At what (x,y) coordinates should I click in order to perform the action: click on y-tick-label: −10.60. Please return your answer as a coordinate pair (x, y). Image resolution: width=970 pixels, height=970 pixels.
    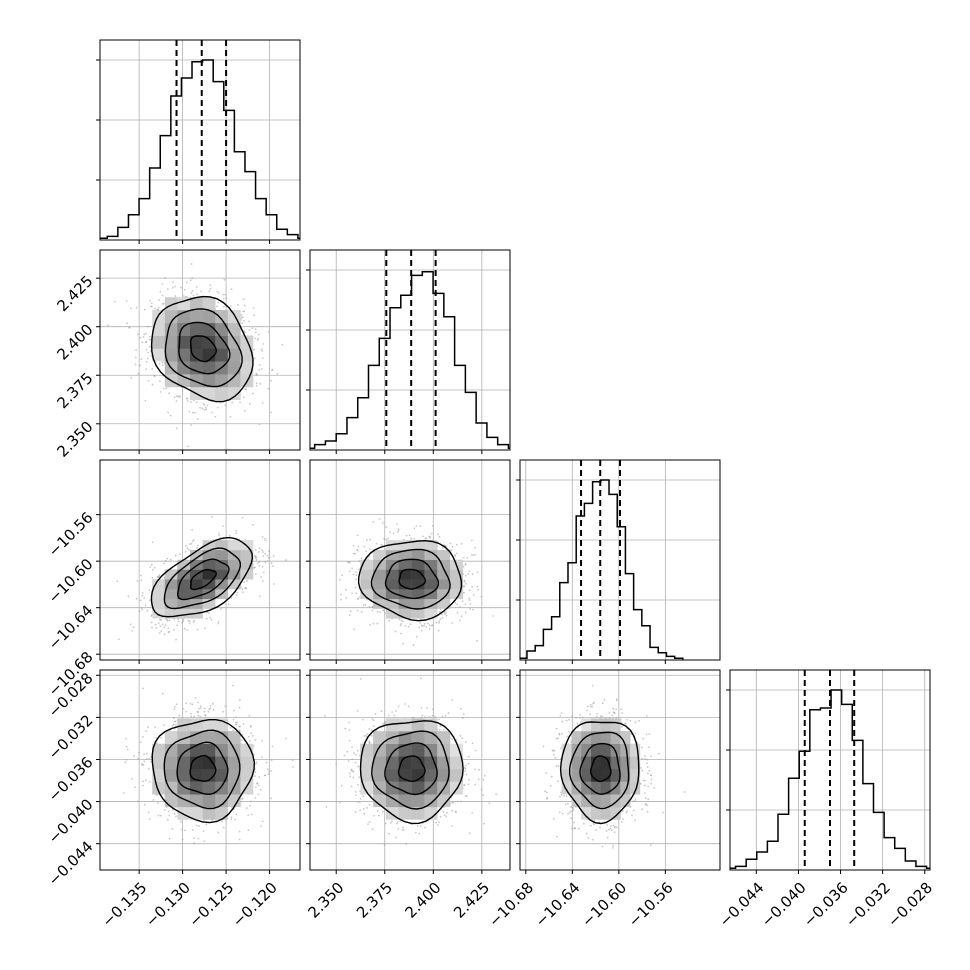
    Looking at the image, I should click on (71, 581).